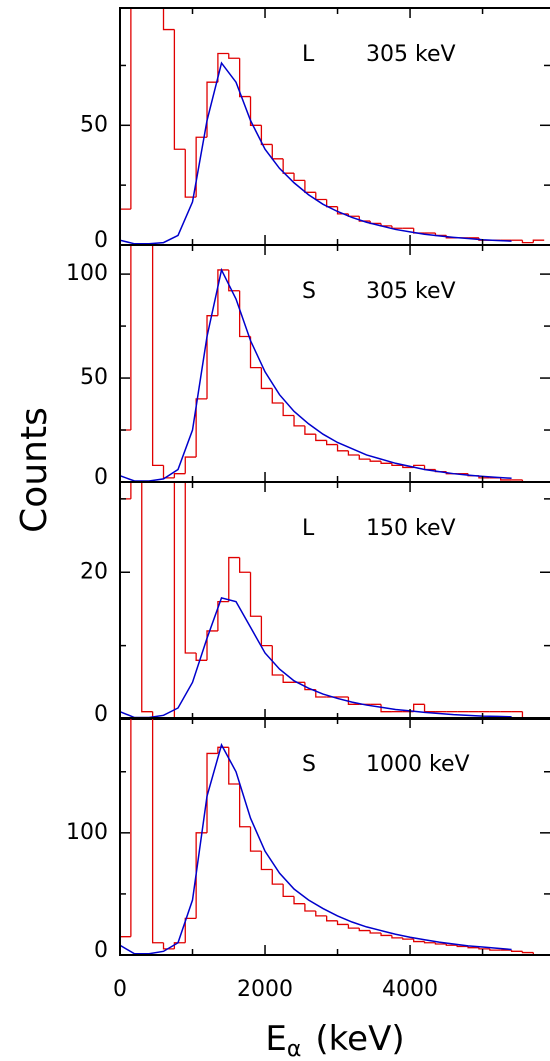 This screenshot has height=1061, width=550. What do you see at coordinates (265, 989) in the screenshot?
I see `x-tick-label: 2000` at bounding box center [265, 989].